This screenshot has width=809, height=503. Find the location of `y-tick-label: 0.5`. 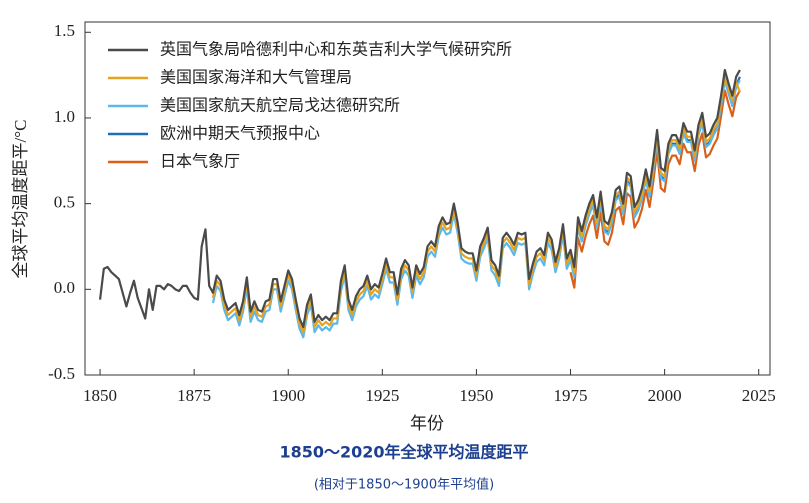

y-tick-label: 0.5 is located at coordinates (64, 202).